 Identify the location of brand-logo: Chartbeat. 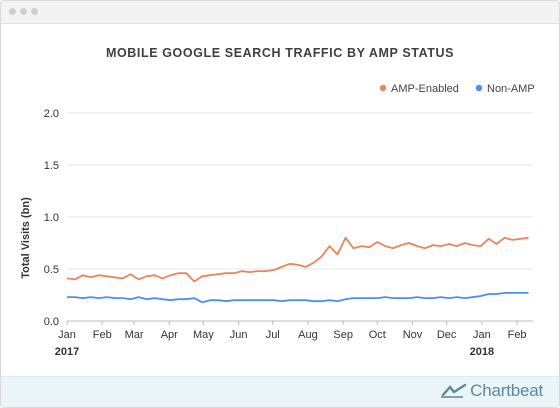
(492, 391).